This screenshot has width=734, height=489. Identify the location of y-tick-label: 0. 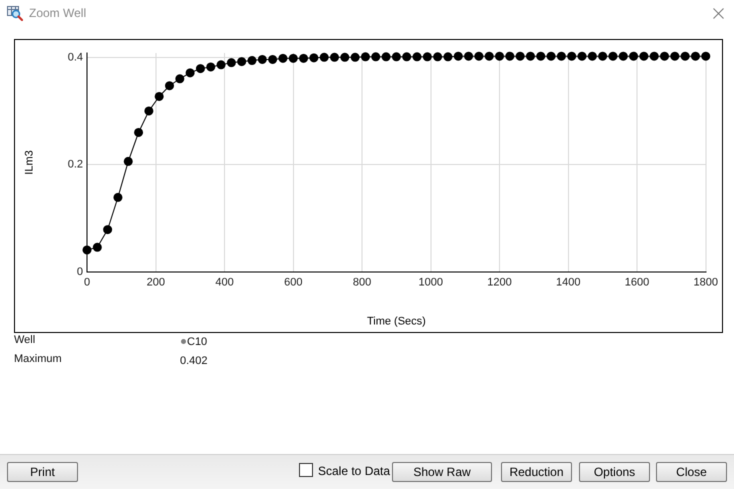
(79, 272).